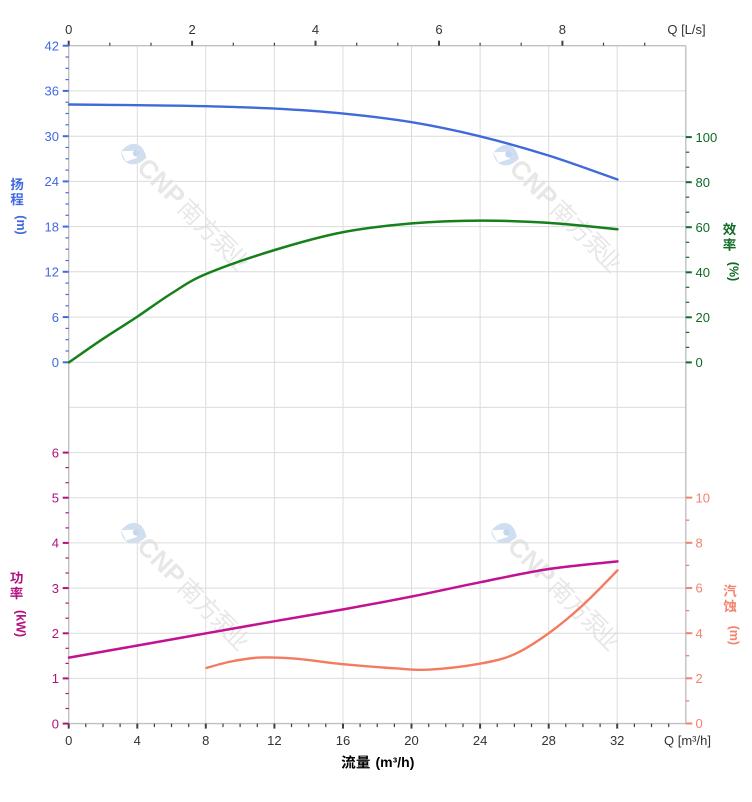 Image resolution: width=752 pixels, height=802 pixels. Describe the element at coordinates (703, 497) in the screenshot. I see `svg-text: 10` at that location.